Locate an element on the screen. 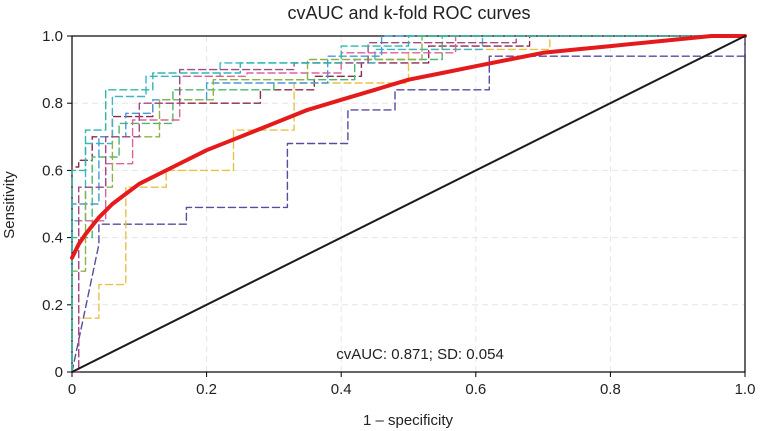 Image resolution: width=760 pixels, height=431 pixels. chart-title: cvAUC and k-fold ROC curves is located at coordinates (408, 13).